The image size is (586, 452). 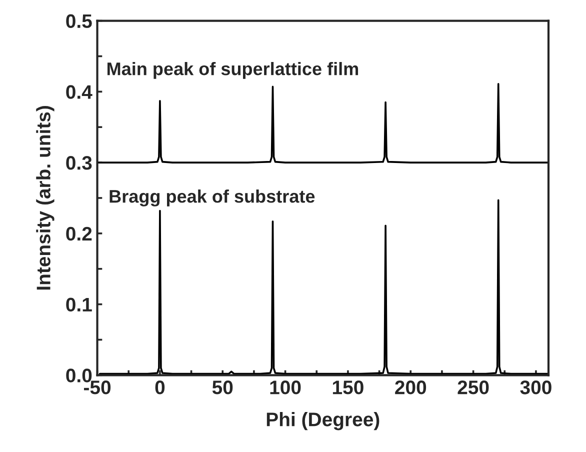 I want to click on y-axis-title: Intensity (arb. units), so click(x=45, y=198).